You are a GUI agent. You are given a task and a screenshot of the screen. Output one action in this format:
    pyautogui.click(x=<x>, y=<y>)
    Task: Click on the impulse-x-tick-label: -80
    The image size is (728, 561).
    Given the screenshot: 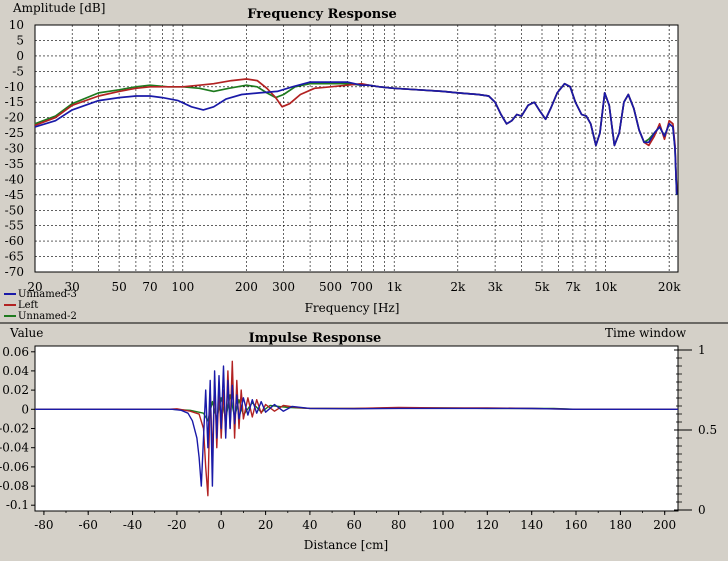 What is the action you would take?
    pyautogui.click(x=43, y=525)
    